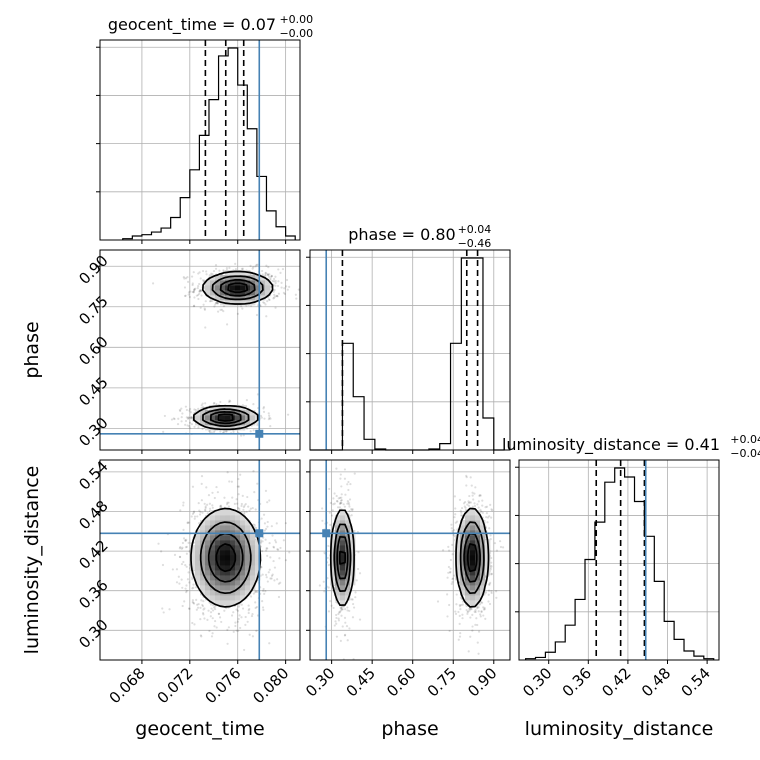  I want to click on grid-y-phase, so click(408, 329).